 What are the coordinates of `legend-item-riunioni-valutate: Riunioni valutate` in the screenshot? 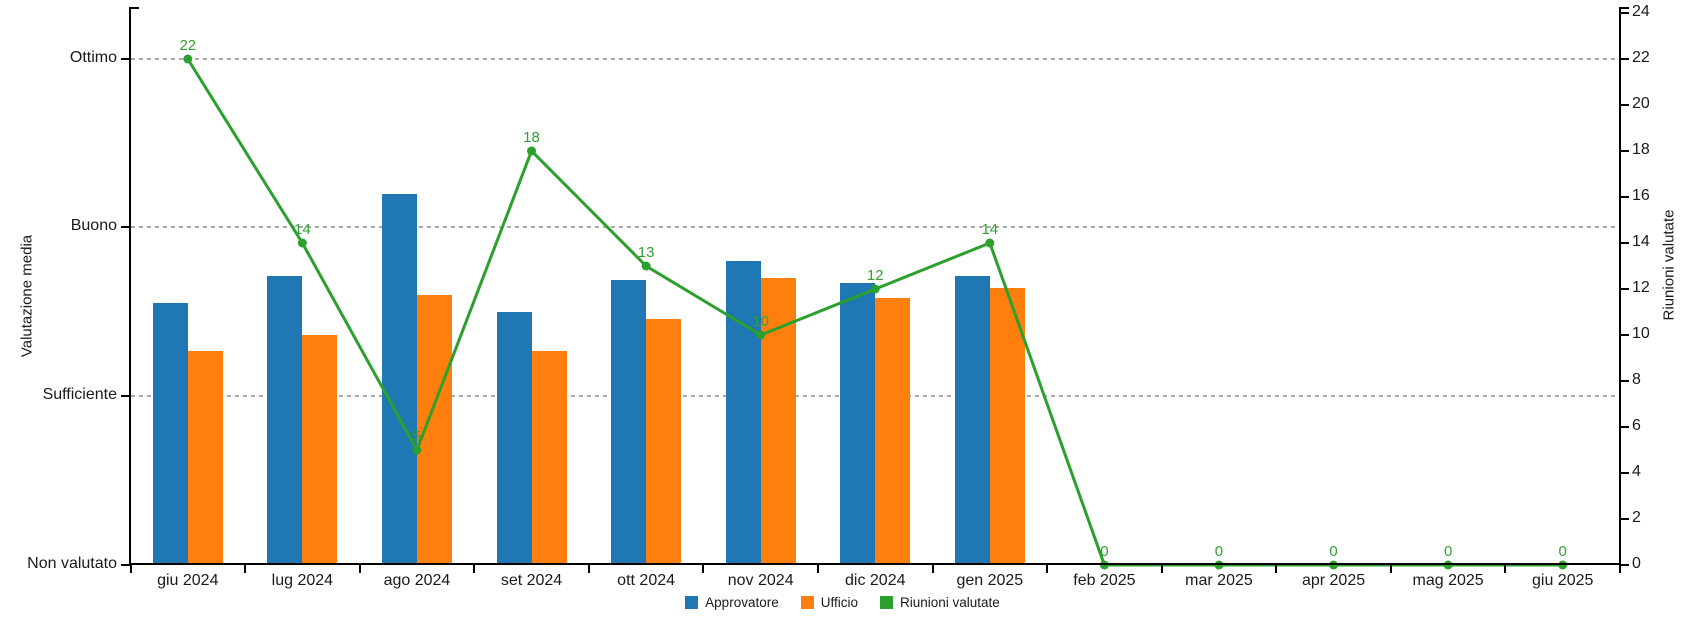 It's located at (939, 602).